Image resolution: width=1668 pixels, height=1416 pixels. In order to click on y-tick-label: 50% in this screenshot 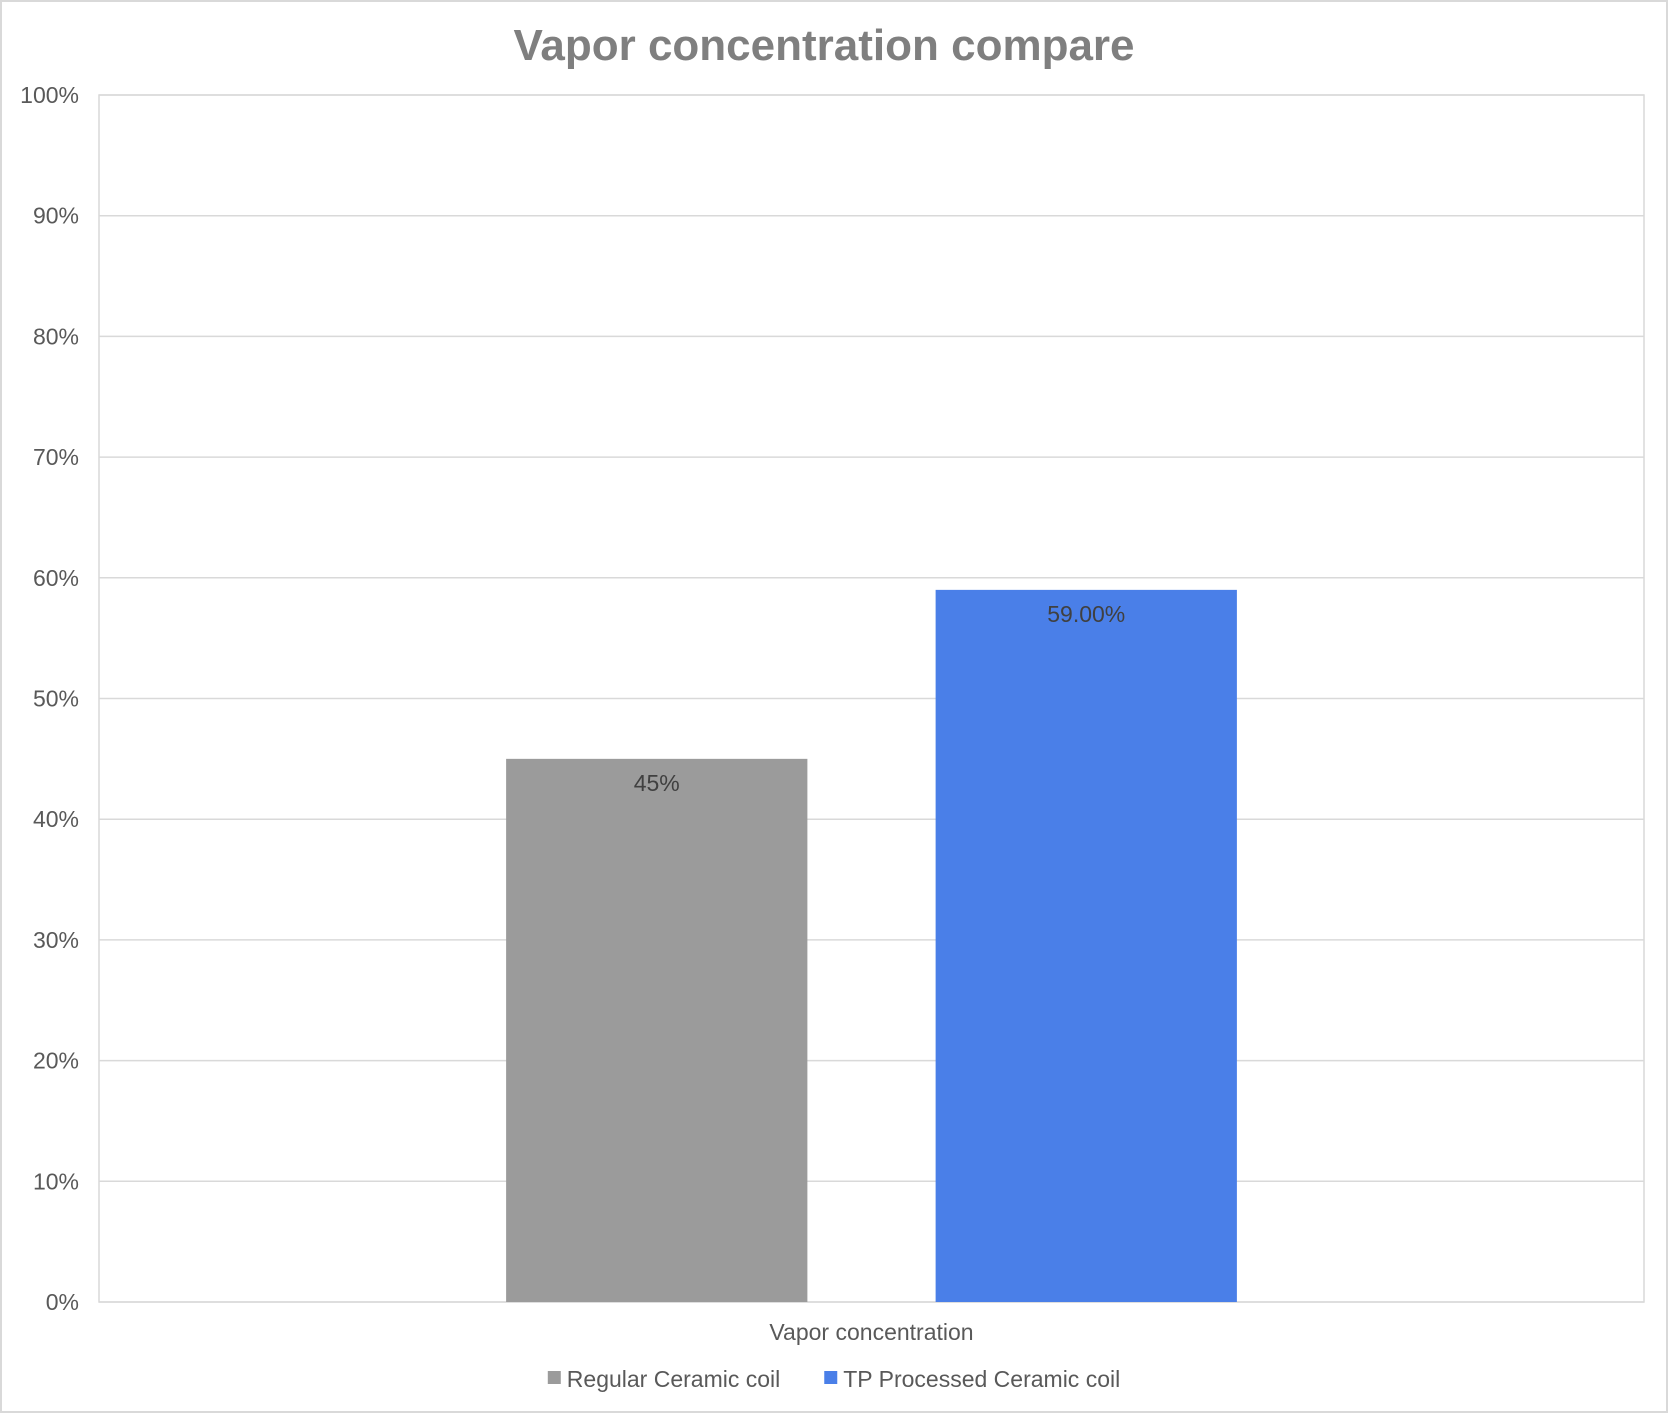, I will do `click(56, 699)`.